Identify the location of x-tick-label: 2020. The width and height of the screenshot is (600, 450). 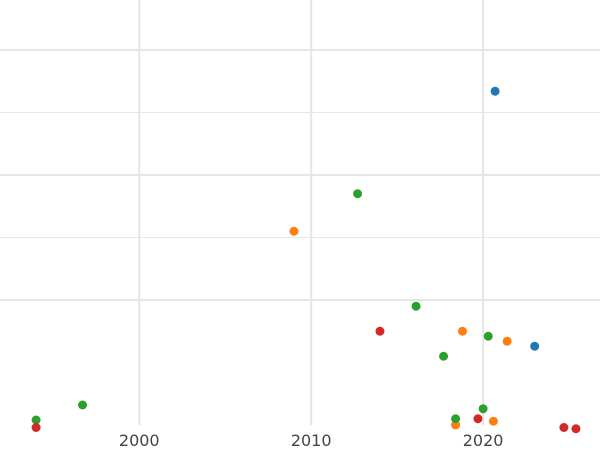
(483, 440).